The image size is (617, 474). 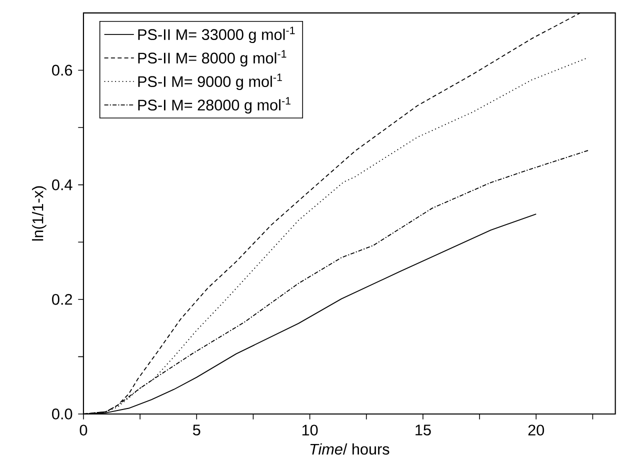 What do you see at coordinates (62, 70) in the screenshot?
I see `y-tick-label: 0.6` at bounding box center [62, 70].